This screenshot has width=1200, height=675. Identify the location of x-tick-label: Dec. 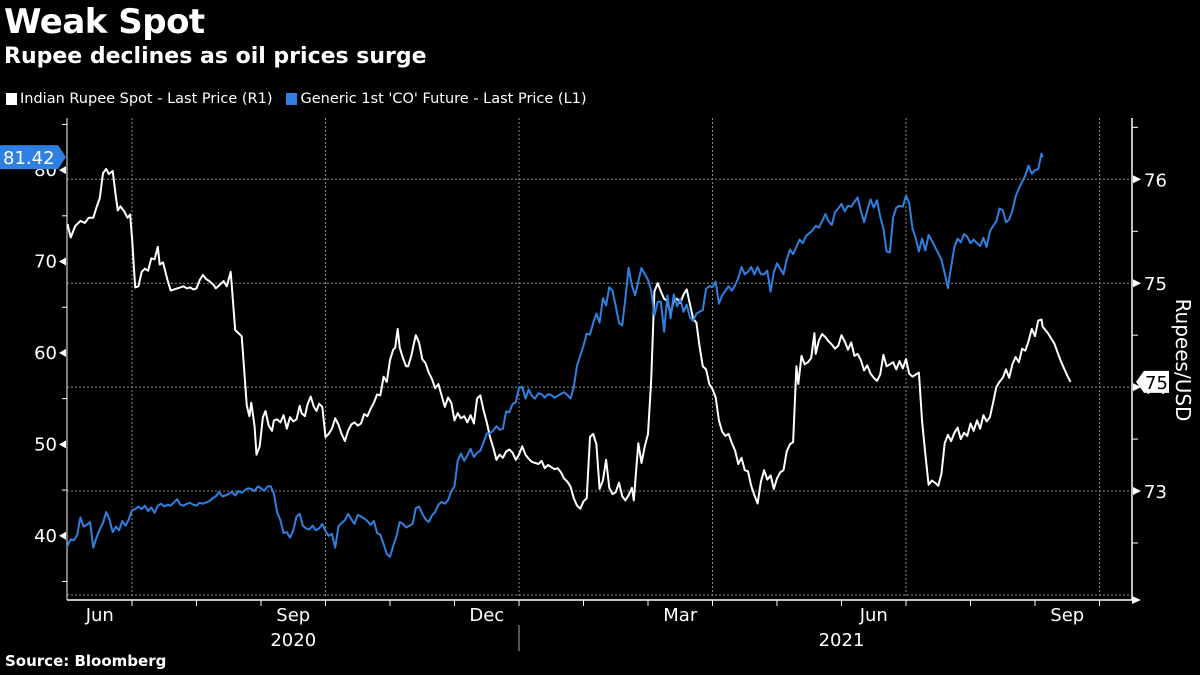
(486, 615).